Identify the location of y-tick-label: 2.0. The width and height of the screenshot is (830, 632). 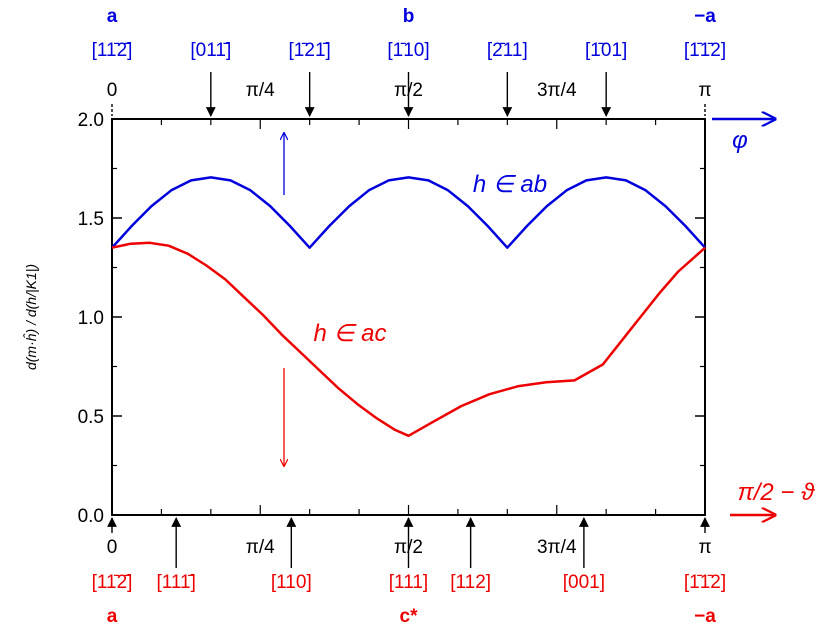
(91, 120).